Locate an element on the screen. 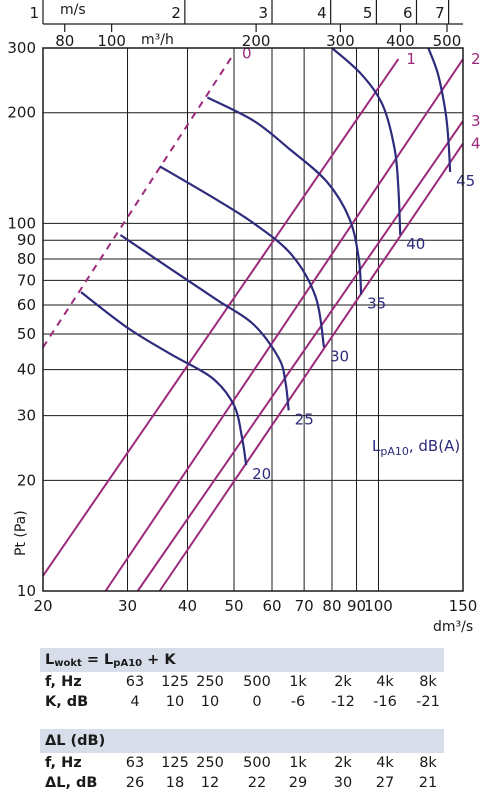 This screenshot has height=798, width=485. table-dl-cell: 12 is located at coordinates (210, 783).